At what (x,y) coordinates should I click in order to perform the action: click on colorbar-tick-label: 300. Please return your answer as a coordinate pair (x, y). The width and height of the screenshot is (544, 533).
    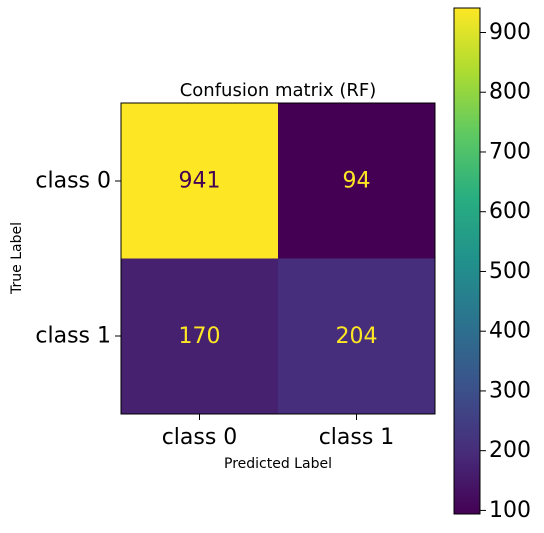
    Looking at the image, I should click on (510, 390).